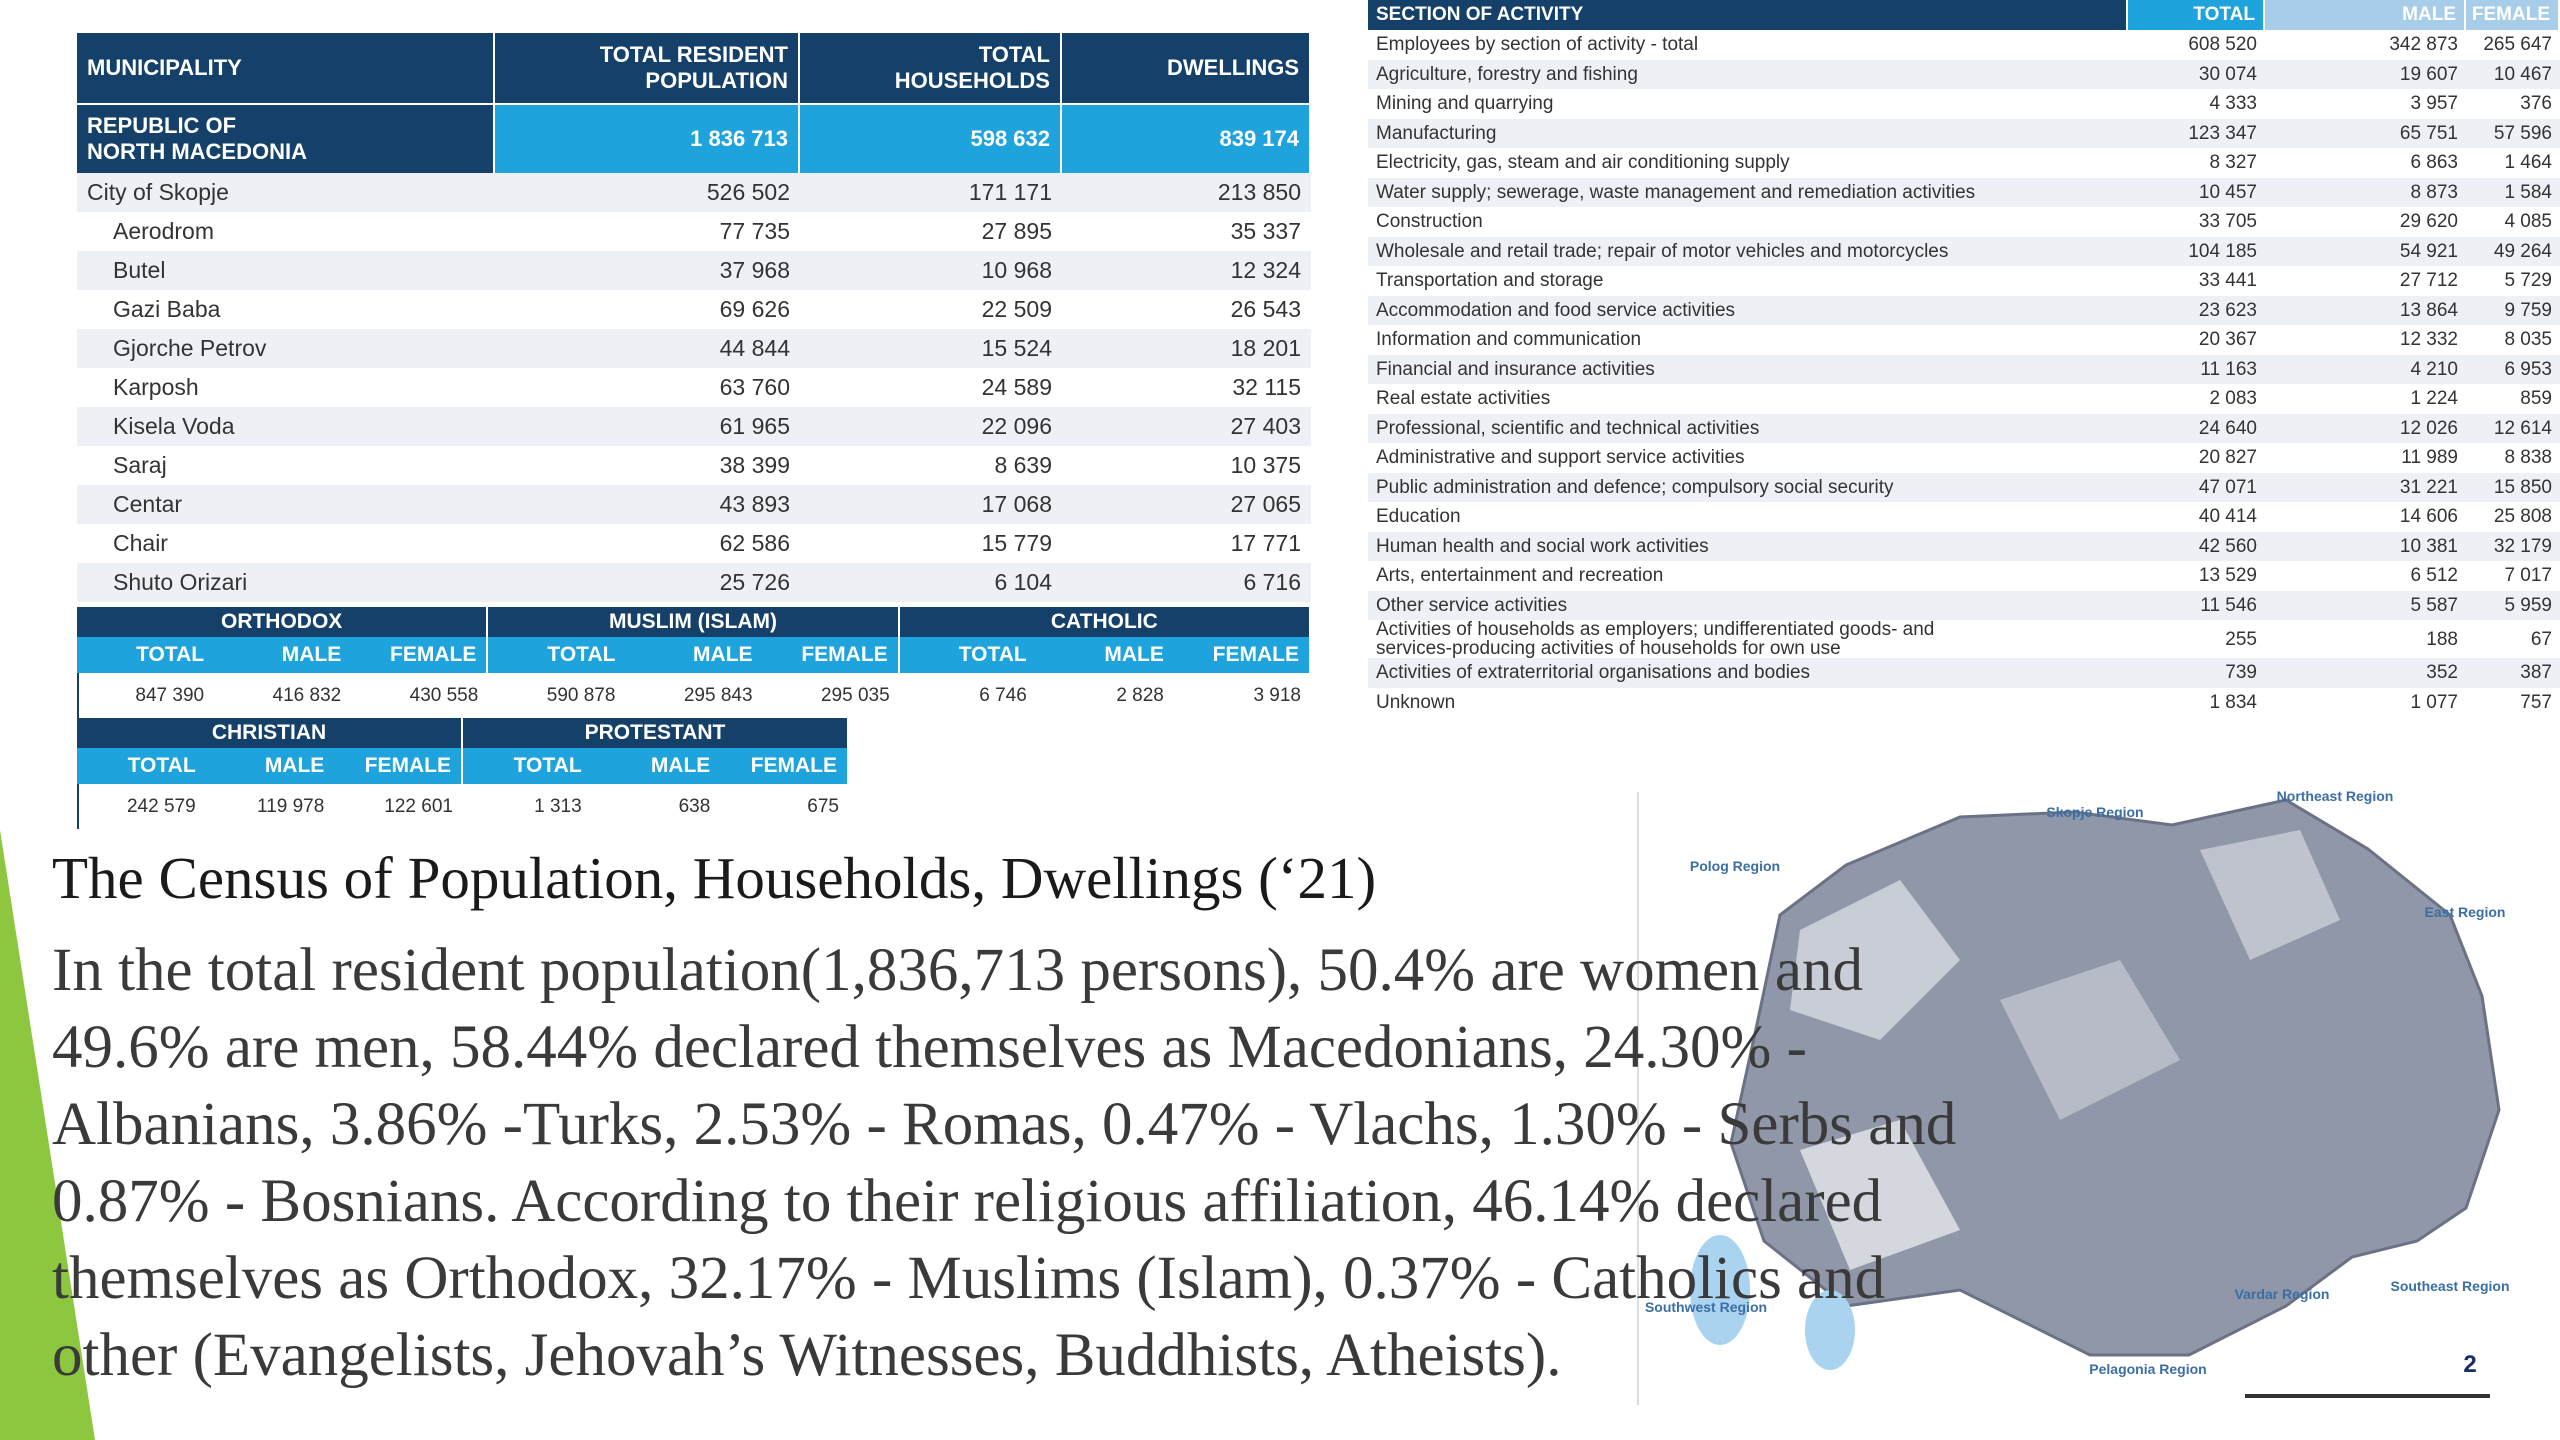 This screenshot has height=1440, width=2560. What do you see at coordinates (1186, 504) in the screenshot?
I see `table-cell: 27 065` at bounding box center [1186, 504].